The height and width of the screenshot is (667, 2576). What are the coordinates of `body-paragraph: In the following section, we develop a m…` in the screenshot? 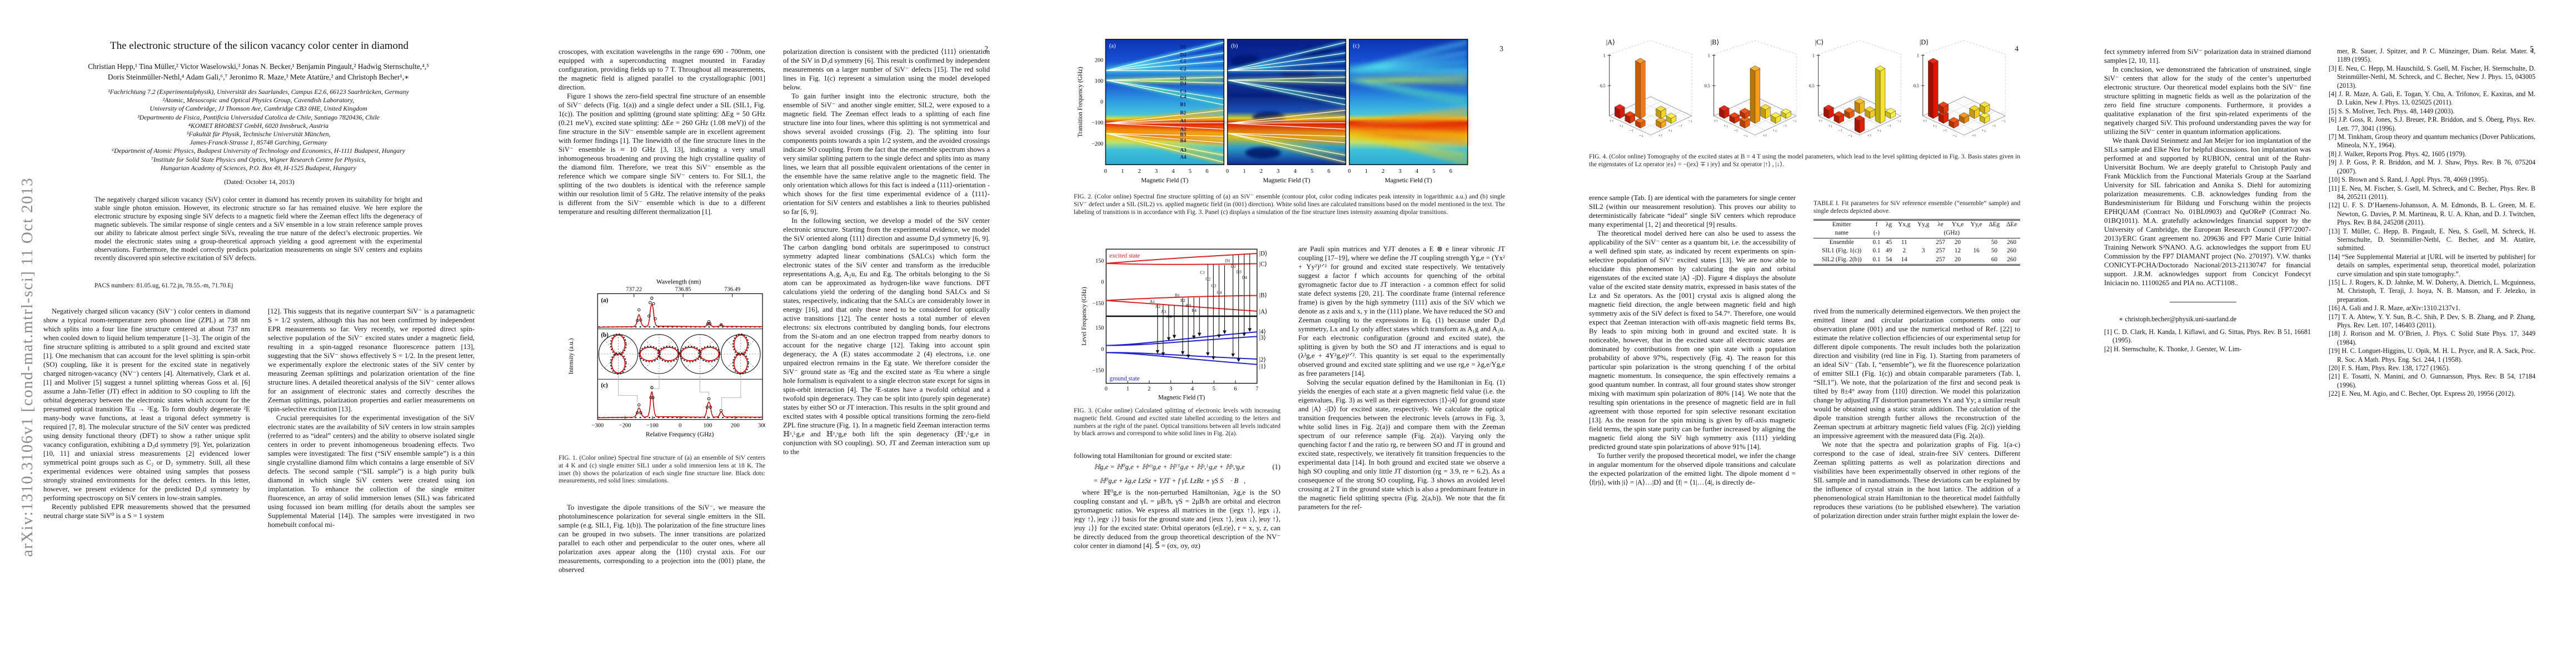 It's located at (886, 336).